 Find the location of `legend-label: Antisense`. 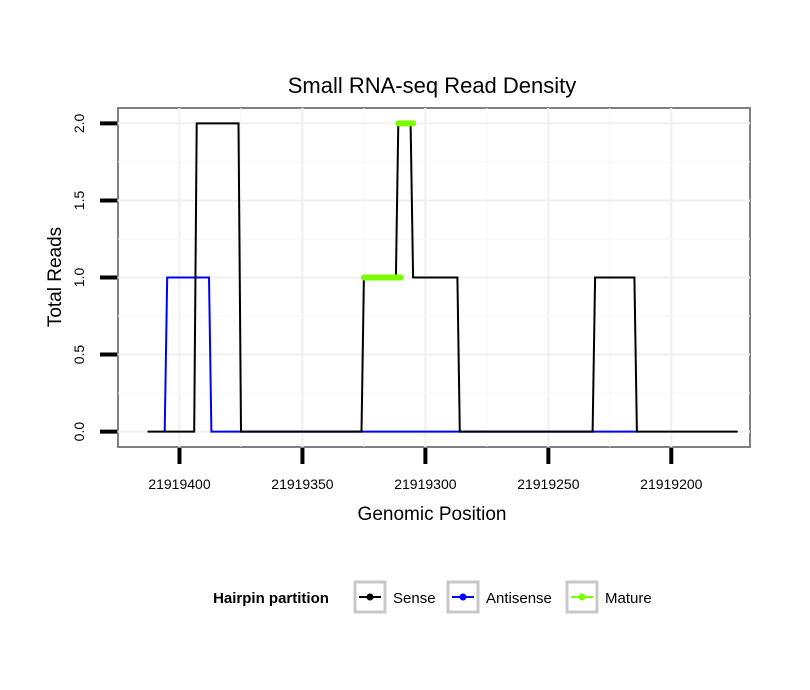

legend-label: Antisense is located at coordinates (519, 598).